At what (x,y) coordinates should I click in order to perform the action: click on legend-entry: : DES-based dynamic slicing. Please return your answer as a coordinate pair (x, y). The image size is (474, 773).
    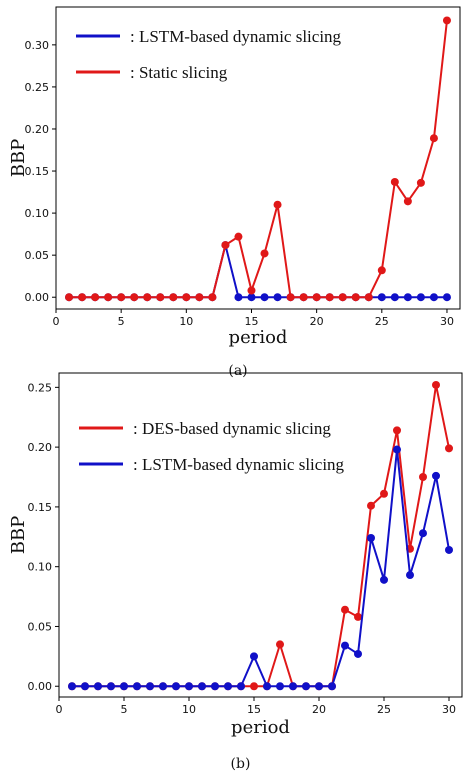
    Looking at the image, I should click on (232, 428).